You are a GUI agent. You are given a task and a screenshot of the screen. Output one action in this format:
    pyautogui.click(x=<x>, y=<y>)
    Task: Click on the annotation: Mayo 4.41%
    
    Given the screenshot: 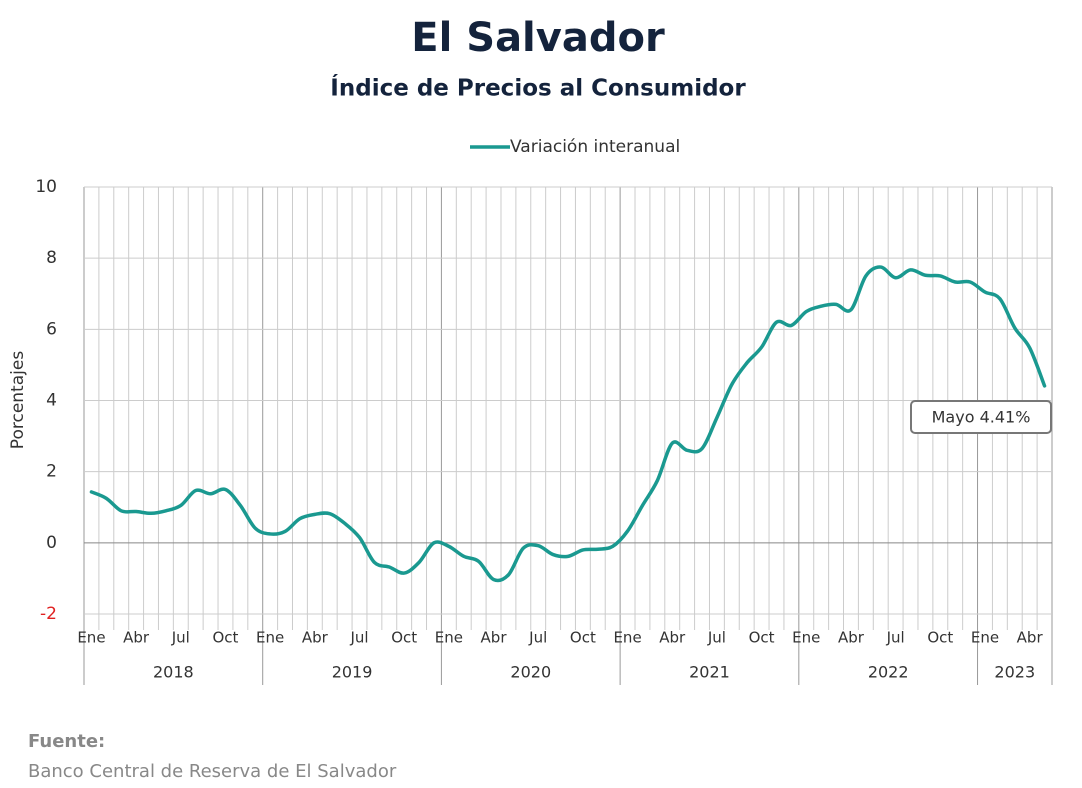 What is the action you would take?
    pyautogui.click(x=981, y=417)
    